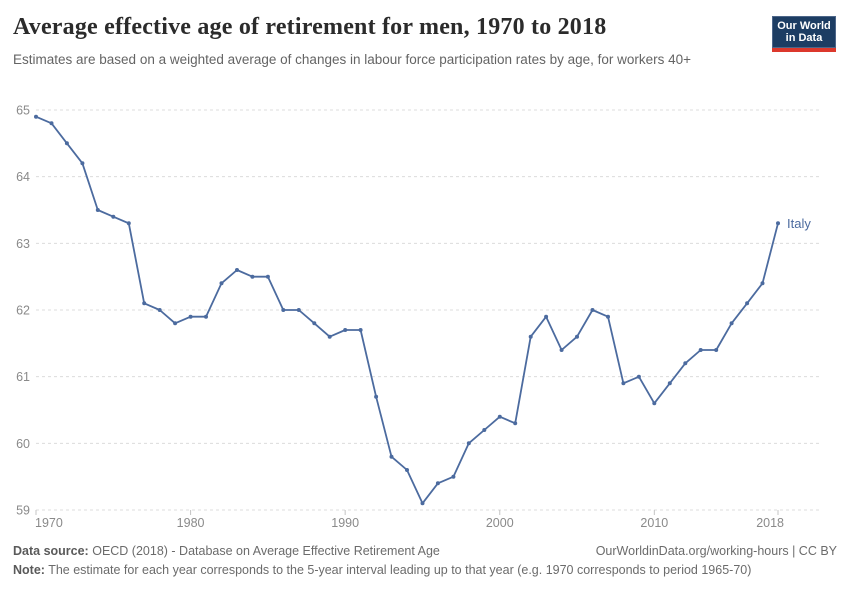 This screenshot has width=850, height=600. I want to click on owid-logo: Our World in Data, so click(804, 34).